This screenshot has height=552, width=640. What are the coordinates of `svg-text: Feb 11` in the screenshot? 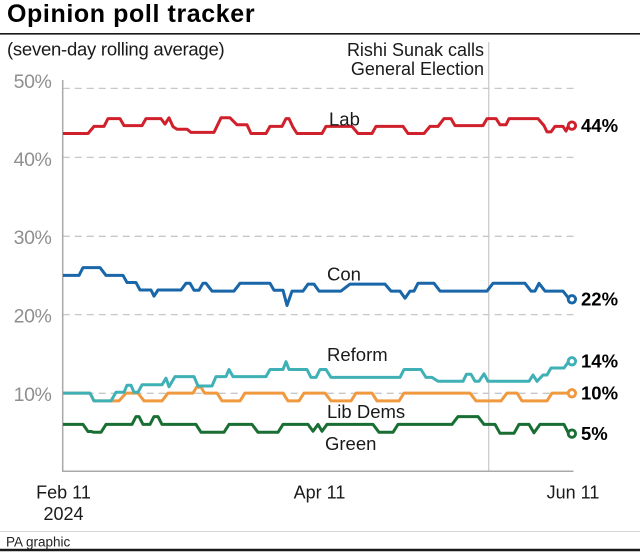 It's located at (63, 493).